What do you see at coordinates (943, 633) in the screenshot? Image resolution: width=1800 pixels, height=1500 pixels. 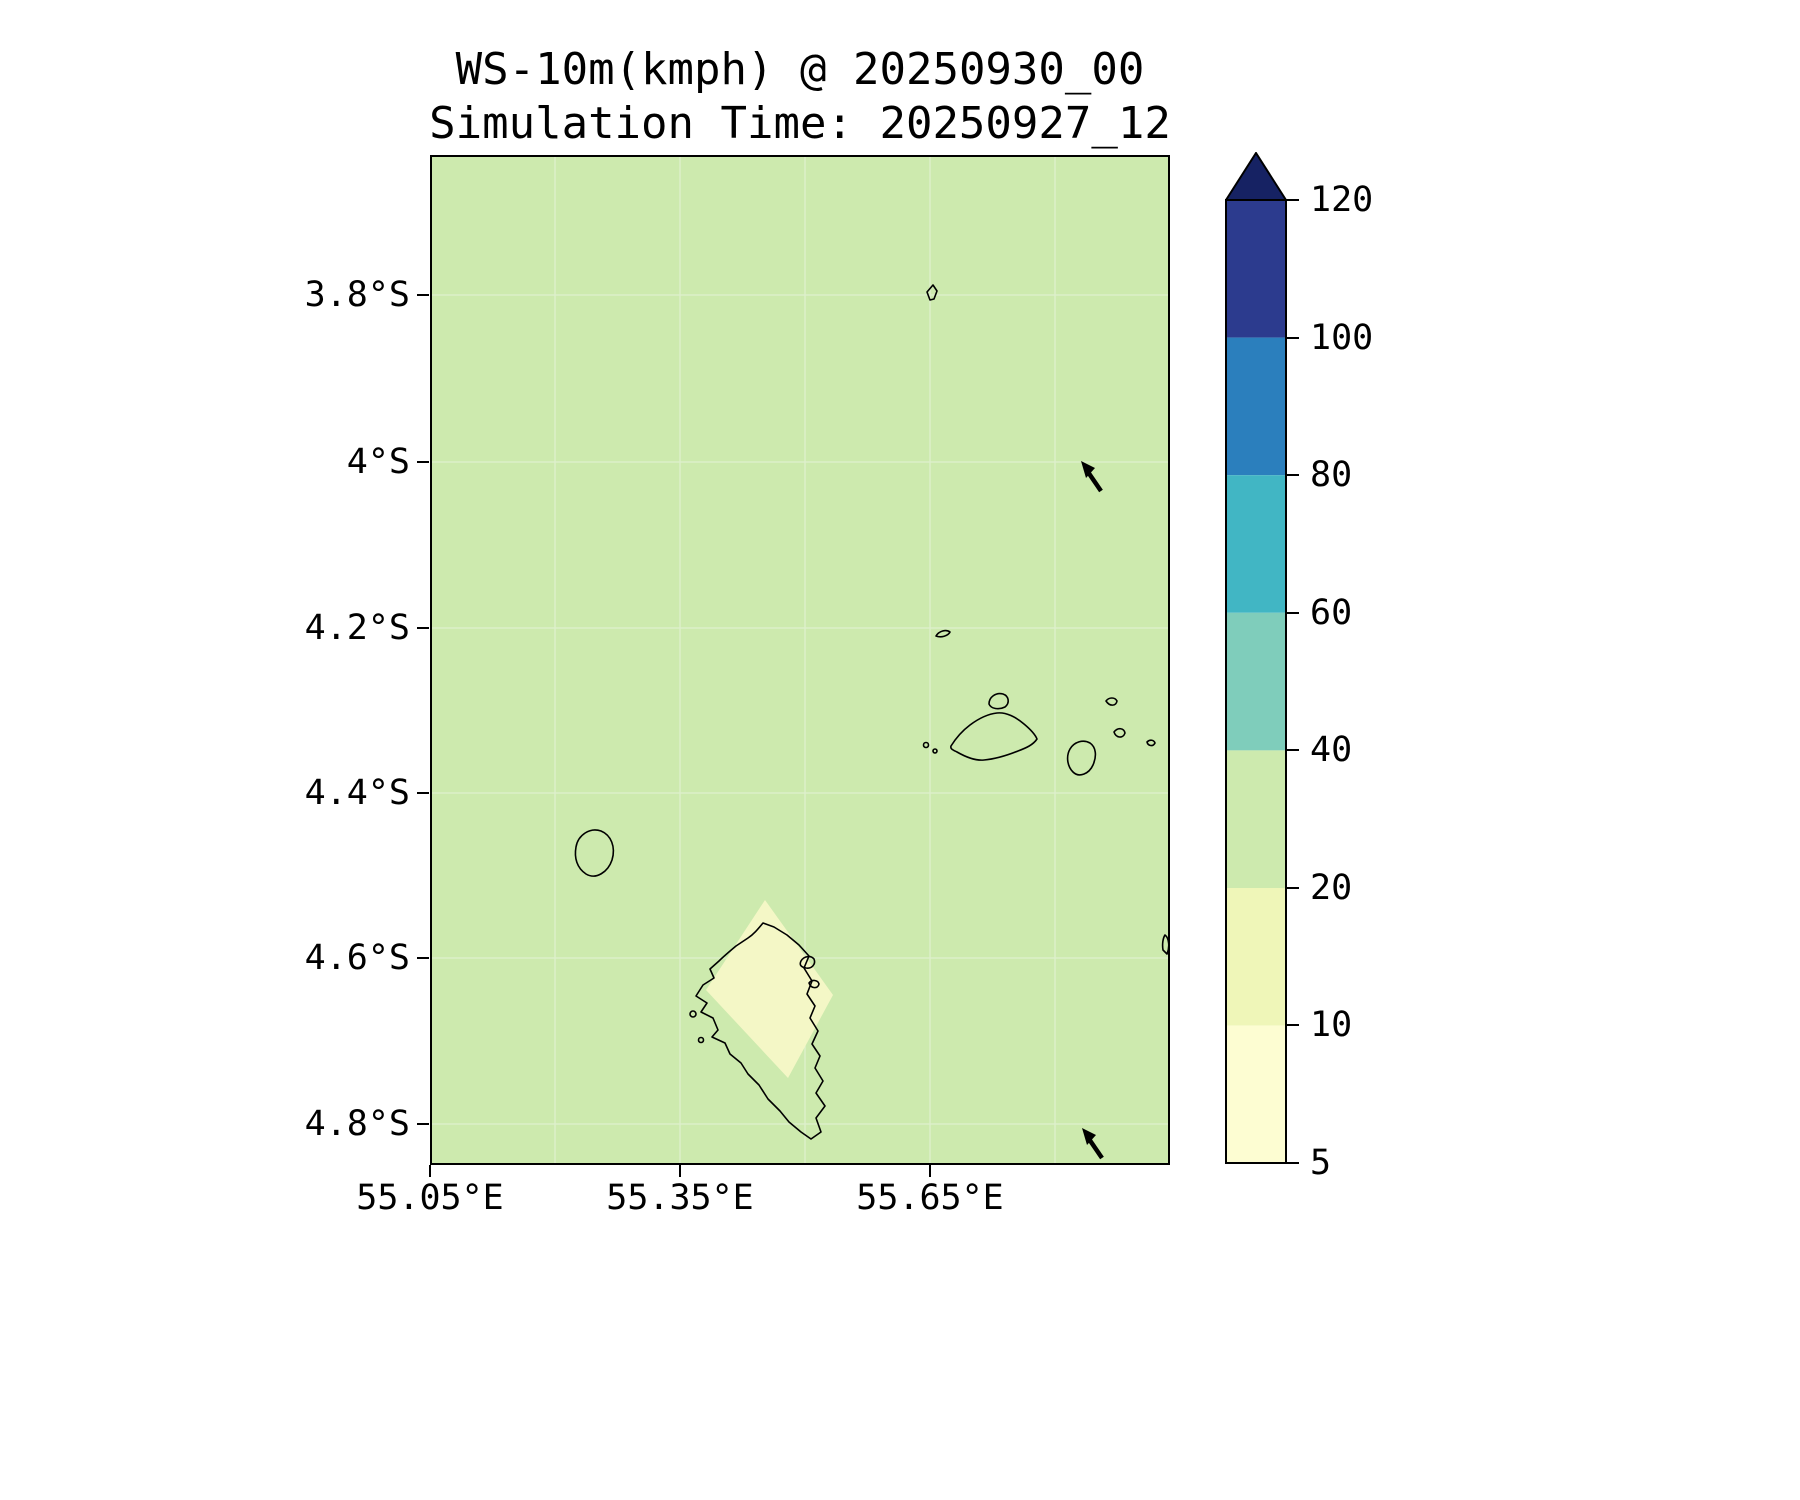 I see `islet-outline-sliver` at bounding box center [943, 633].